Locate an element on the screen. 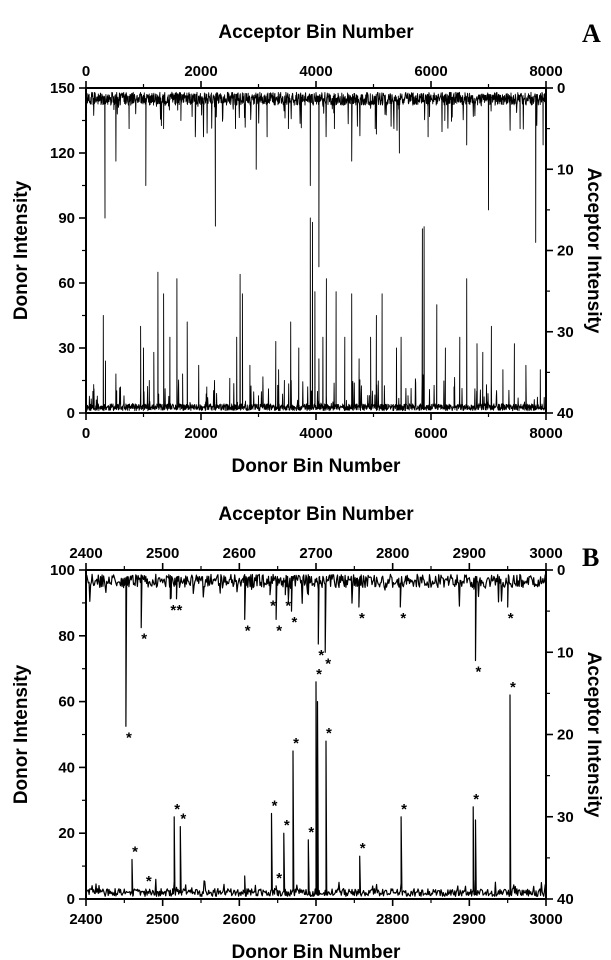 The image size is (611, 960). x-top-tick-label: 4000 is located at coordinates (315, 71).